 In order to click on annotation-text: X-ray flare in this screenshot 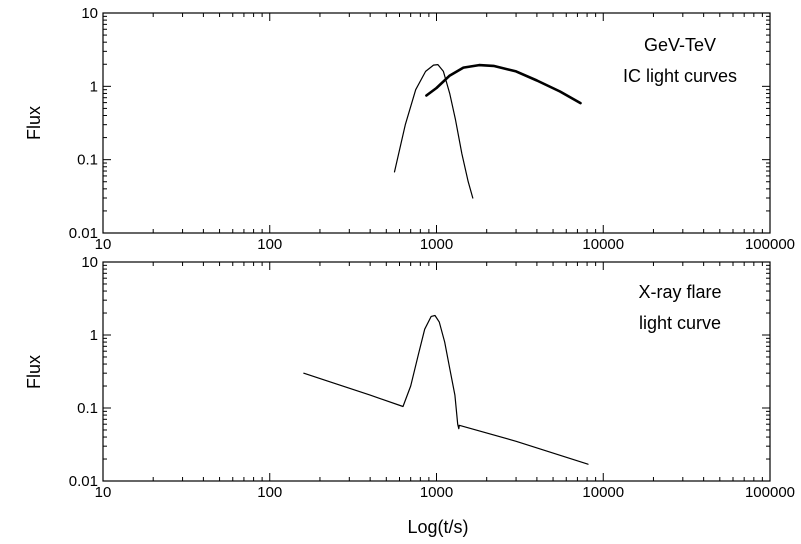, I will do `click(679, 292)`.